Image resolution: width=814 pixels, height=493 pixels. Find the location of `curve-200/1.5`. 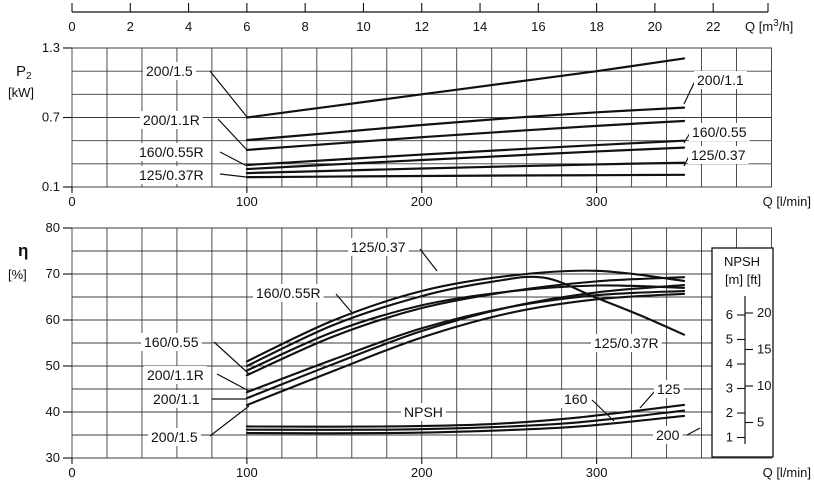

curve-200/1.5 is located at coordinates (465, 349).